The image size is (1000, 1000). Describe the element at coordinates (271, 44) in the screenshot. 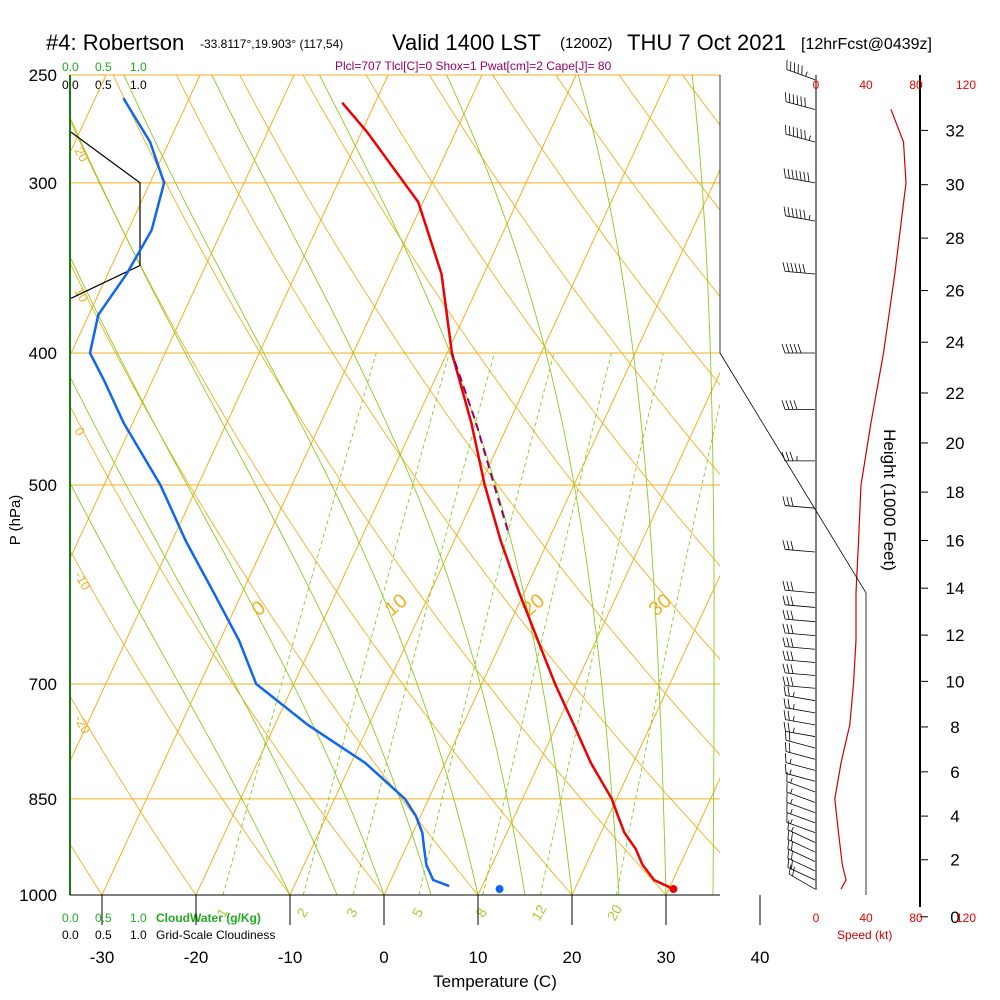

I see `station-coords: -33.8117°,19.903° (117,54)` at that location.